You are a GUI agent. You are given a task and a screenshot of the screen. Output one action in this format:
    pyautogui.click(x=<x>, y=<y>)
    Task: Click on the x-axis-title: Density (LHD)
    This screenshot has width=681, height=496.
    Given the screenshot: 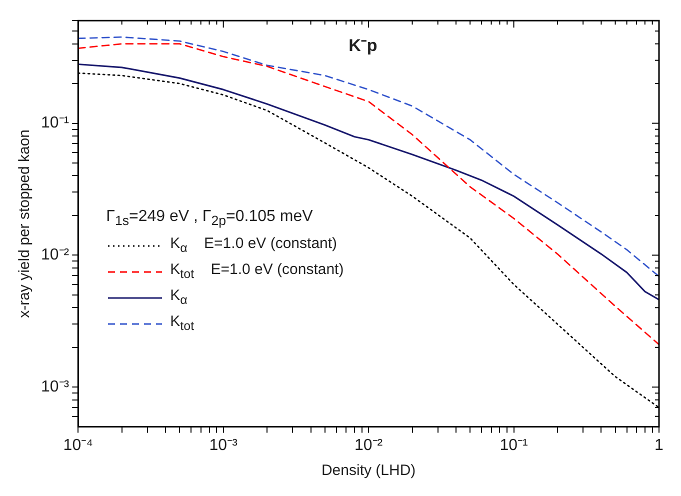 What is the action you would take?
    pyautogui.click(x=368, y=471)
    